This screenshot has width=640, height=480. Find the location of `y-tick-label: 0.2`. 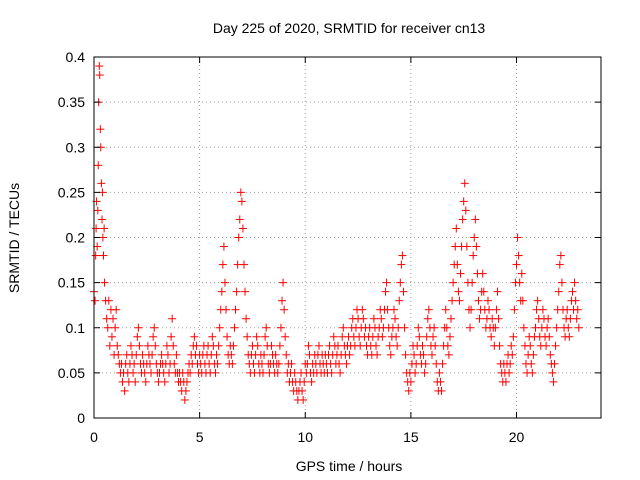

y-tick-label: 0.2 is located at coordinates (76, 238).